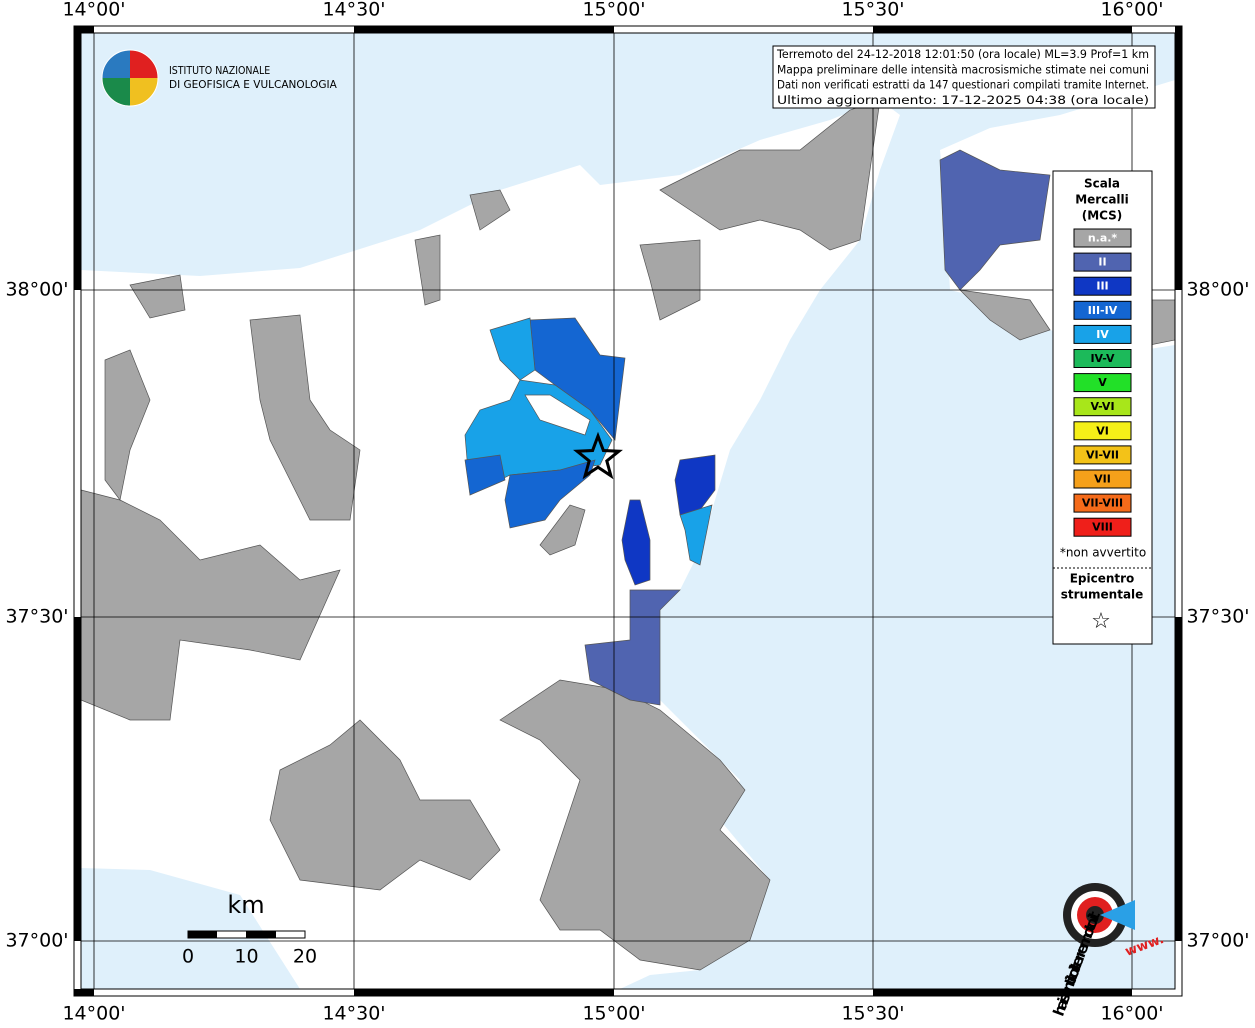 The image size is (1255, 1028). What do you see at coordinates (1102, 216) in the screenshot?
I see `legend-title: (MCS)` at bounding box center [1102, 216].